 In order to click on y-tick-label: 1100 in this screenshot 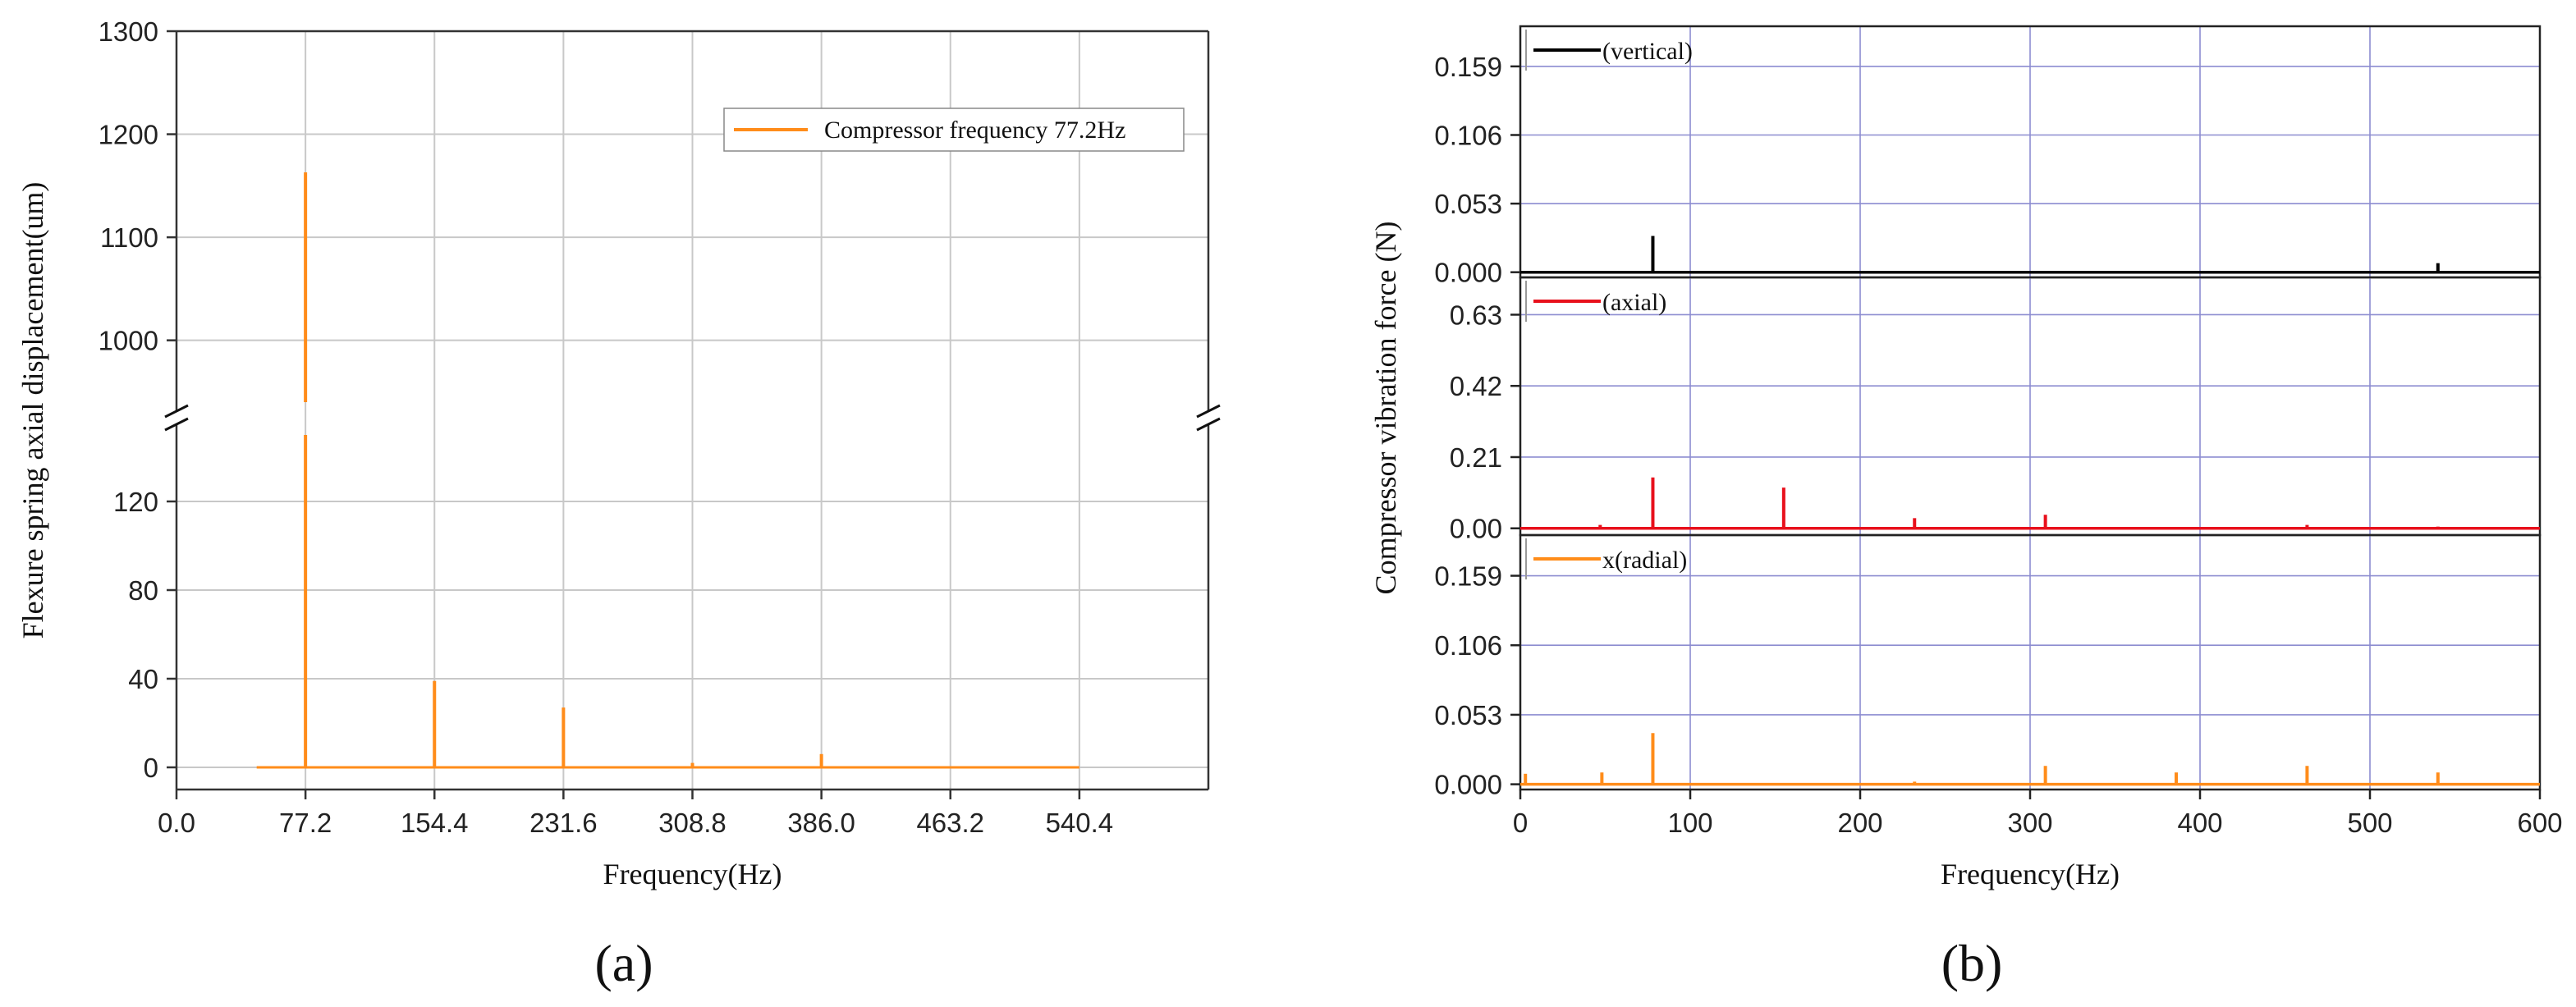, I will do `click(129, 237)`.